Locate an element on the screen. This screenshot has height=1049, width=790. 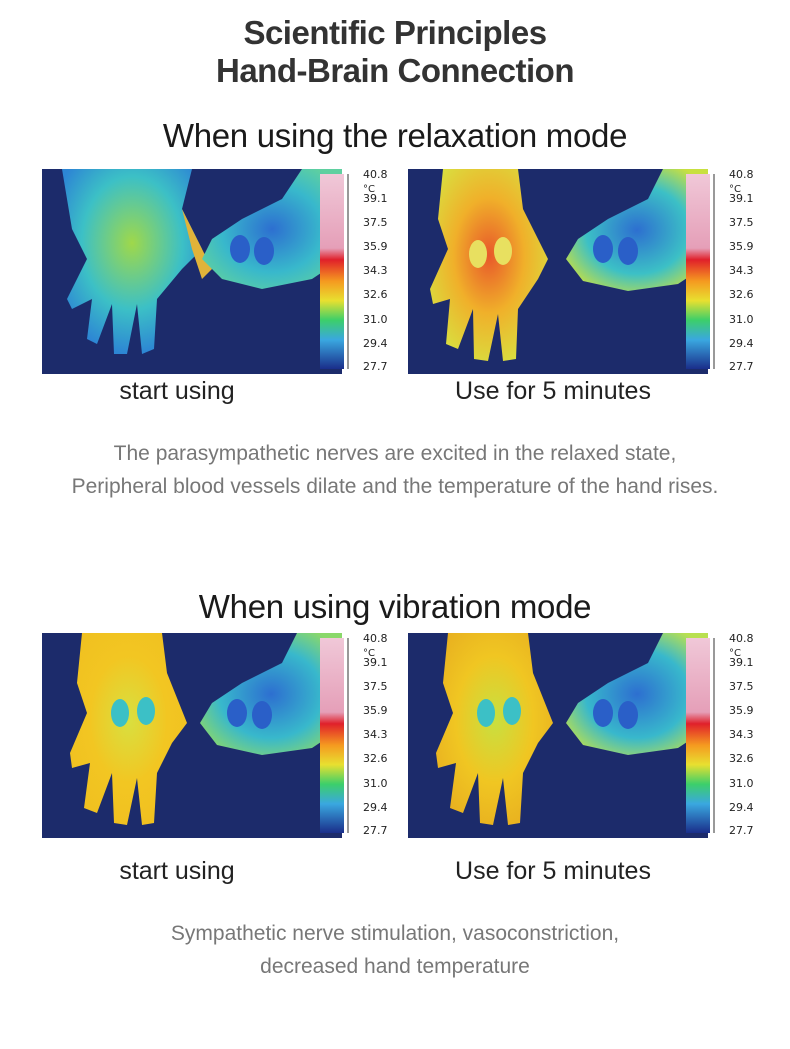
thermal-image-vibration-start is located at coordinates (192, 735).